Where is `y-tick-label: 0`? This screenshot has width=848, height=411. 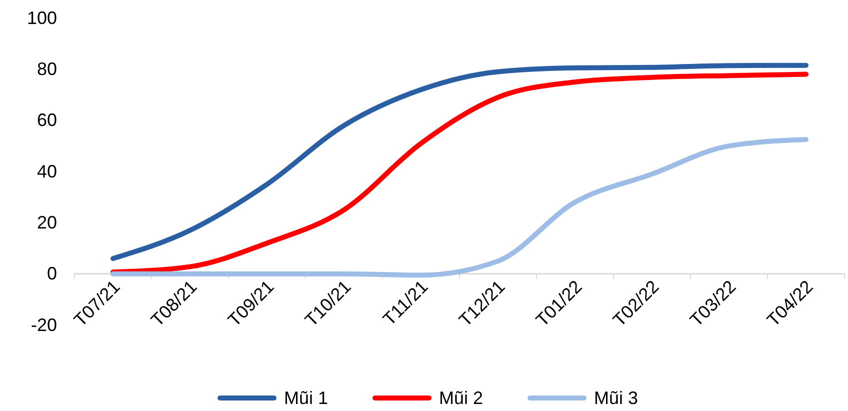 y-tick-label: 0 is located at coordinates (51, 274).